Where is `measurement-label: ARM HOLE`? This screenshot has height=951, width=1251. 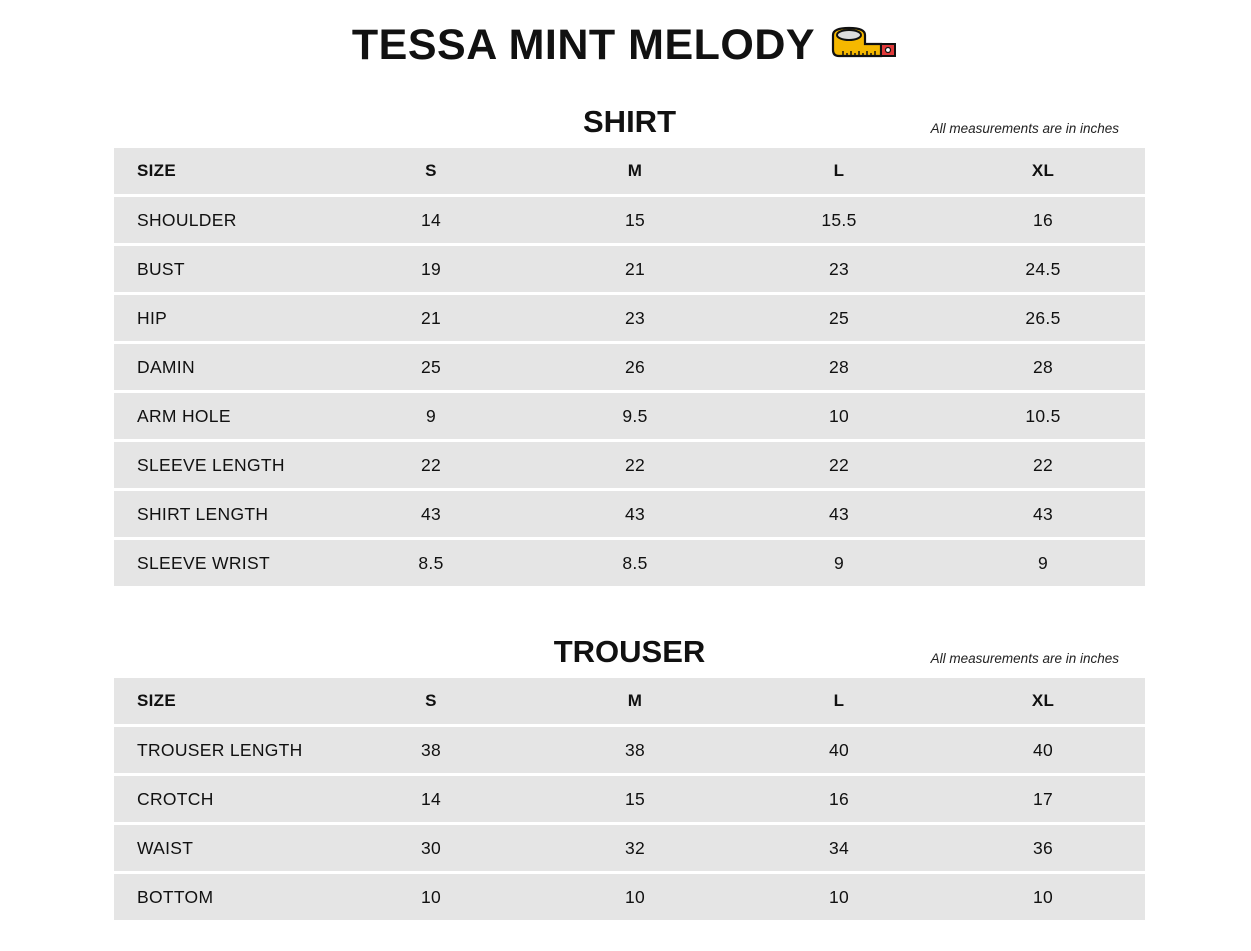 measurement-label: ARM HOLE is located at coordinates (184, 415).